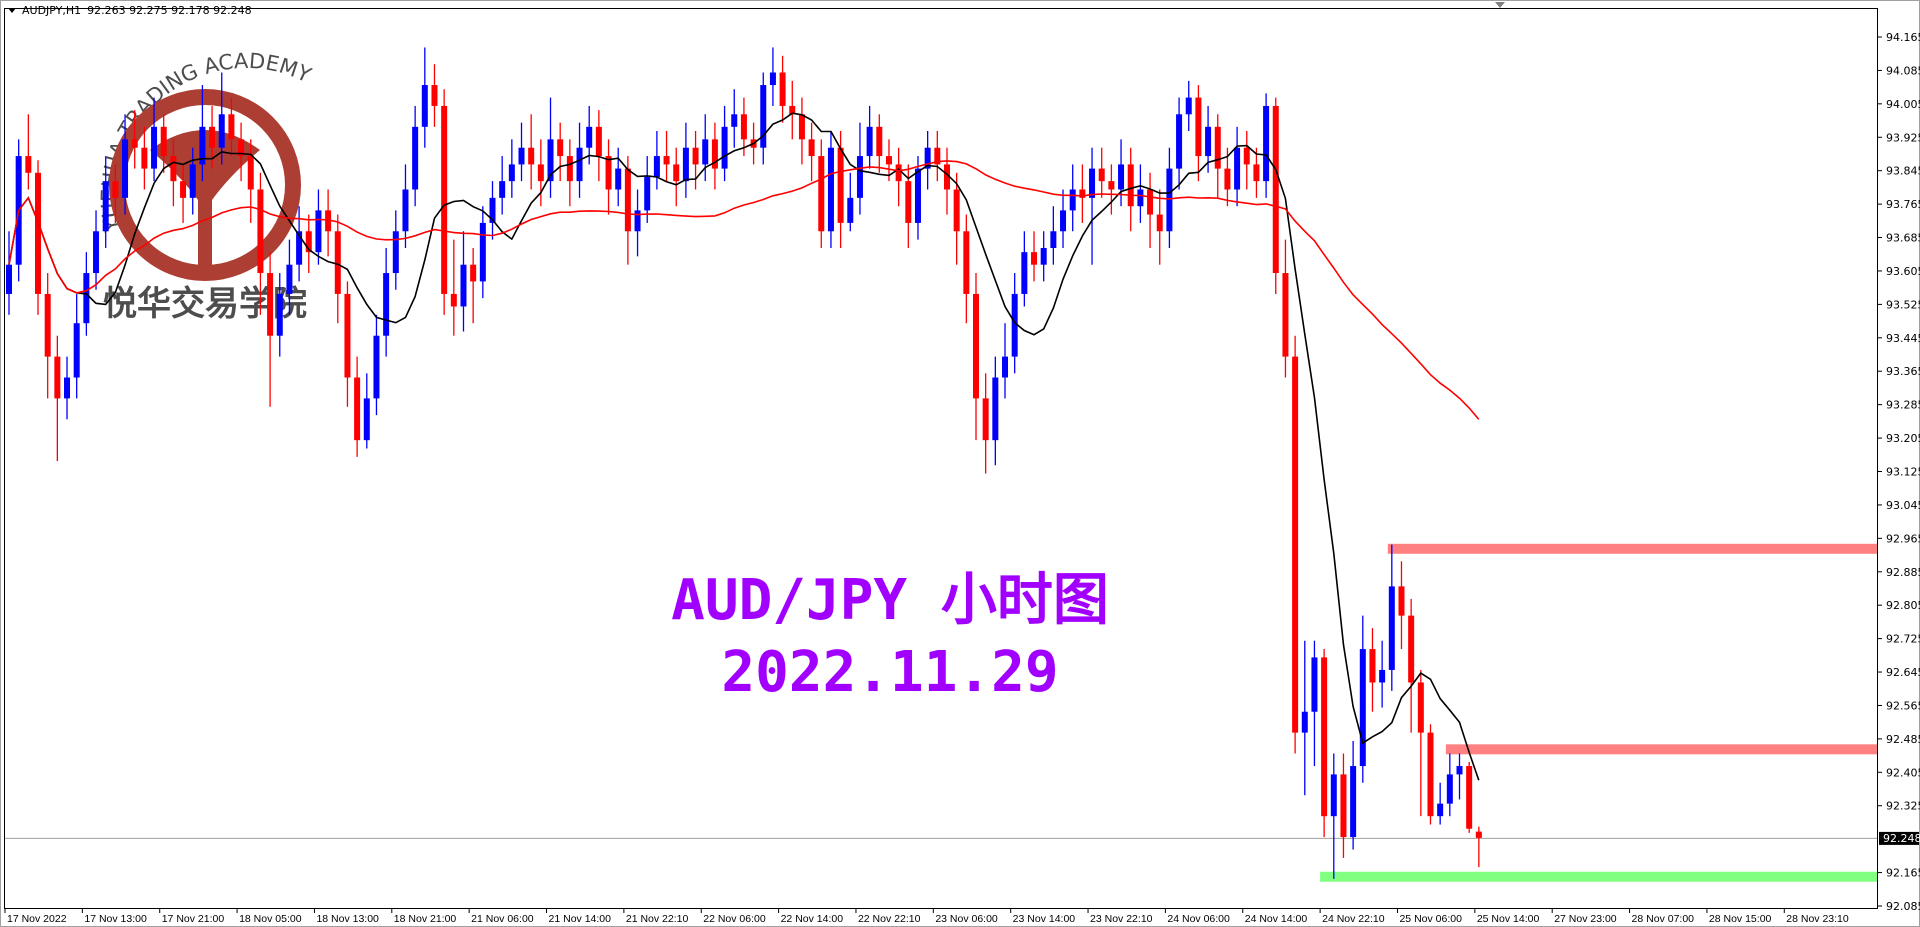 This screenshot has width=1920, height=927. I want to click on x-tick-label: 23 Nov 14:00, so click(1044, 919).